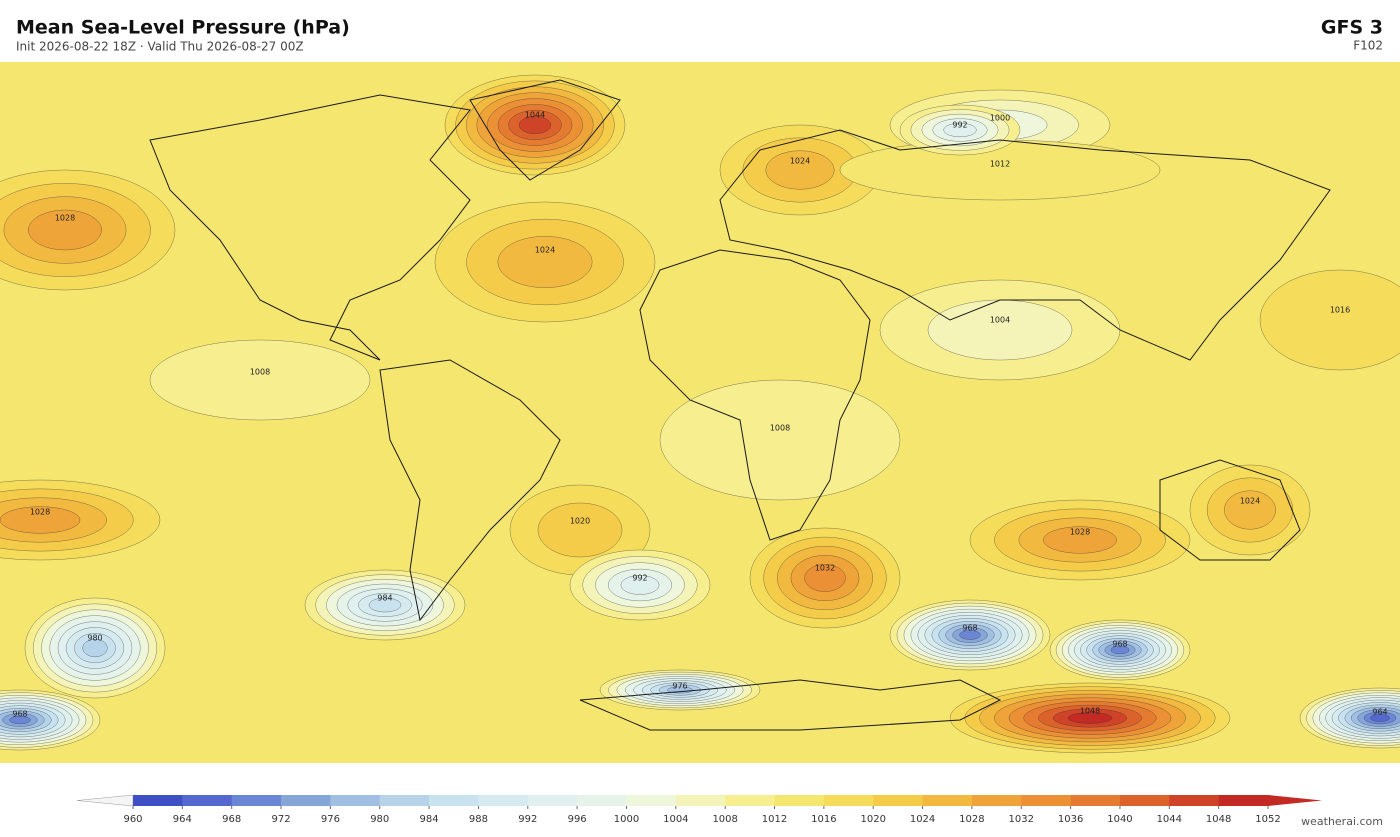 The height and width of the screenshot is (837, 1400). I want to click on colorbar-tick-label: 980, so click(379, 819).